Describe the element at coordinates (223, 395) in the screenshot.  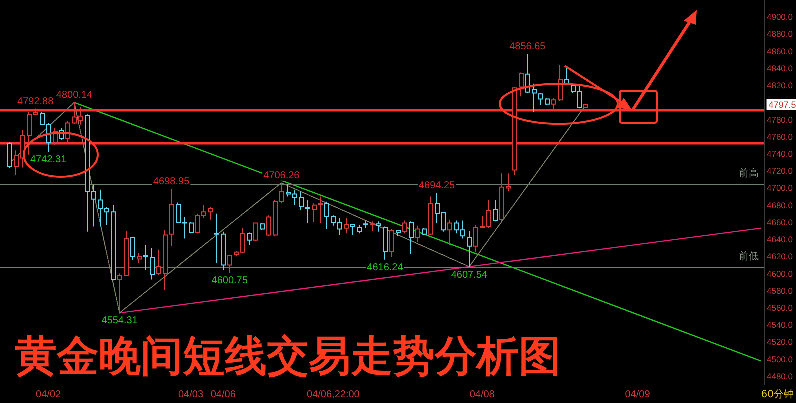
I see `x-tick-label: 04/06` at that location.